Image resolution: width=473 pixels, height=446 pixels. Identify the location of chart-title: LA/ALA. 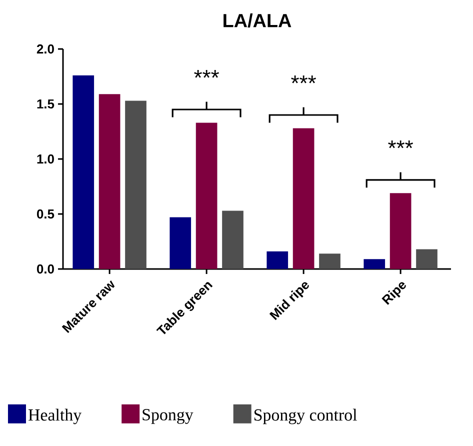
(258, 20).